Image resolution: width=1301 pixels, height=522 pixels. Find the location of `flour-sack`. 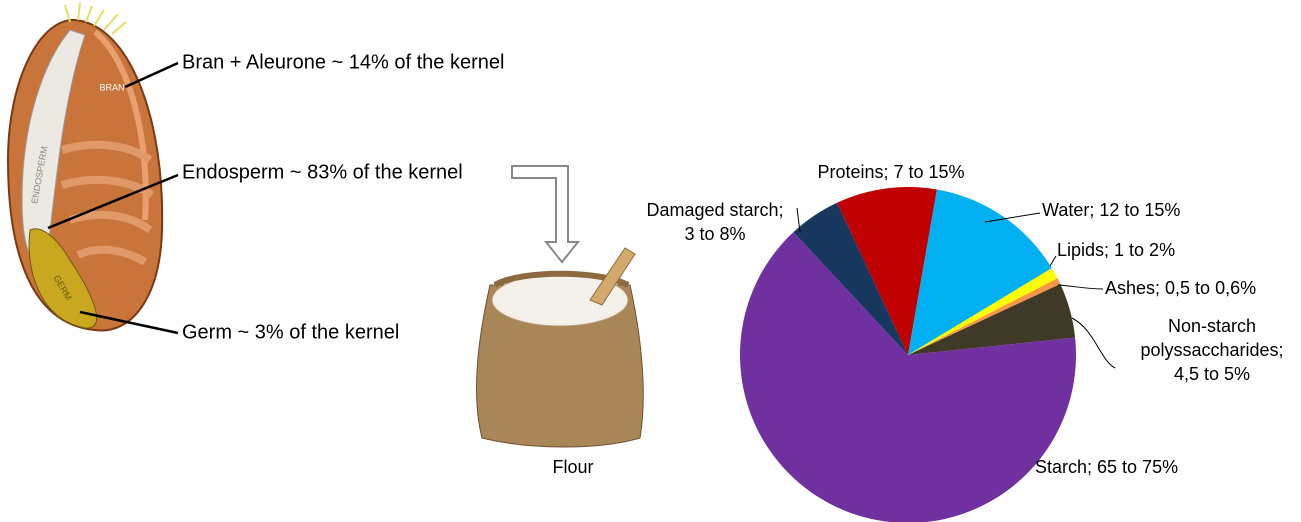

flour-sack is located at coordinates (560, 347).